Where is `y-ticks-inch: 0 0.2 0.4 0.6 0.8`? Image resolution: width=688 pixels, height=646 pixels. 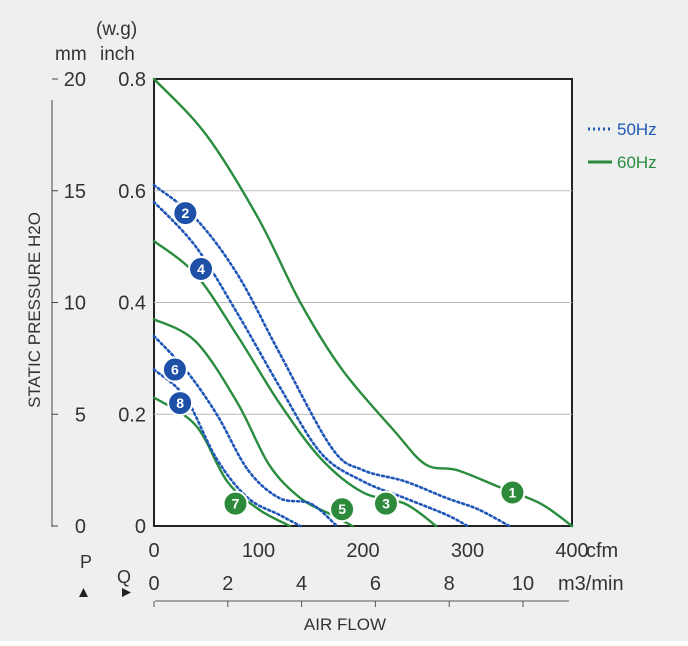 y-ticks-inch: 0 0.2 0.4 0.6 0.8 is located at coordinates (132, 303).